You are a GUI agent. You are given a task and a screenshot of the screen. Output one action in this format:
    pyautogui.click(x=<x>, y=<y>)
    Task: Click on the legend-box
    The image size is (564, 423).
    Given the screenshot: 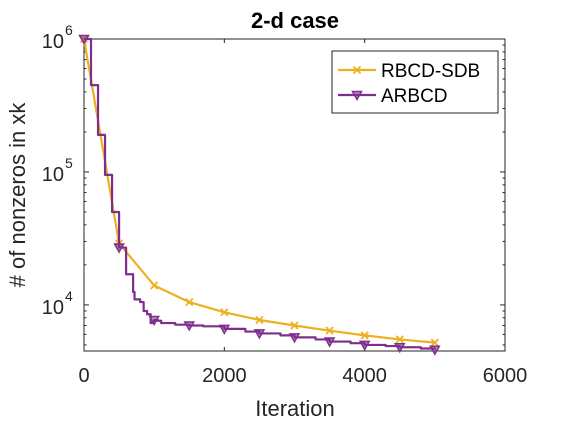 What is the action you would take?
    pyautogui.click(x=415, y=82)
    